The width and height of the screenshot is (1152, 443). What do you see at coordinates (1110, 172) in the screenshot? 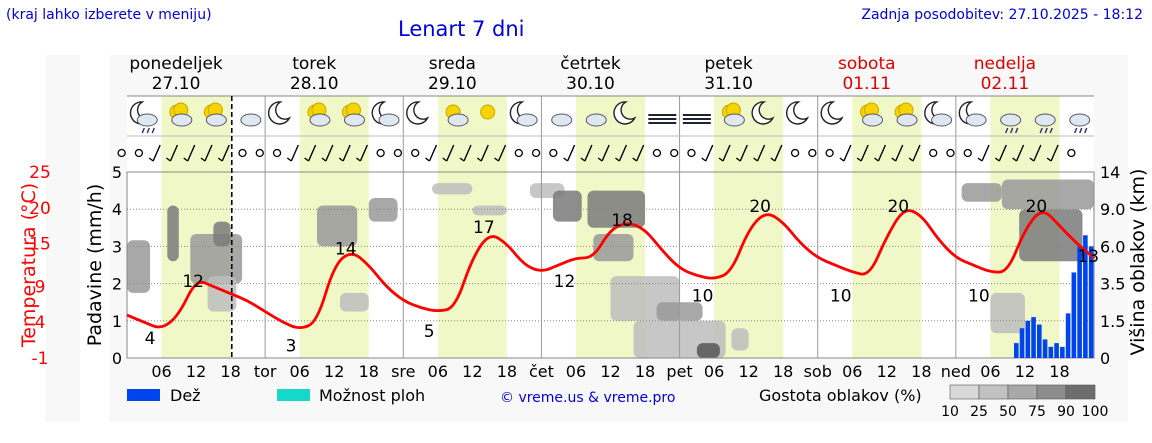
I see `cloud-height-tick: 14` at bounding box center [1110, 172].